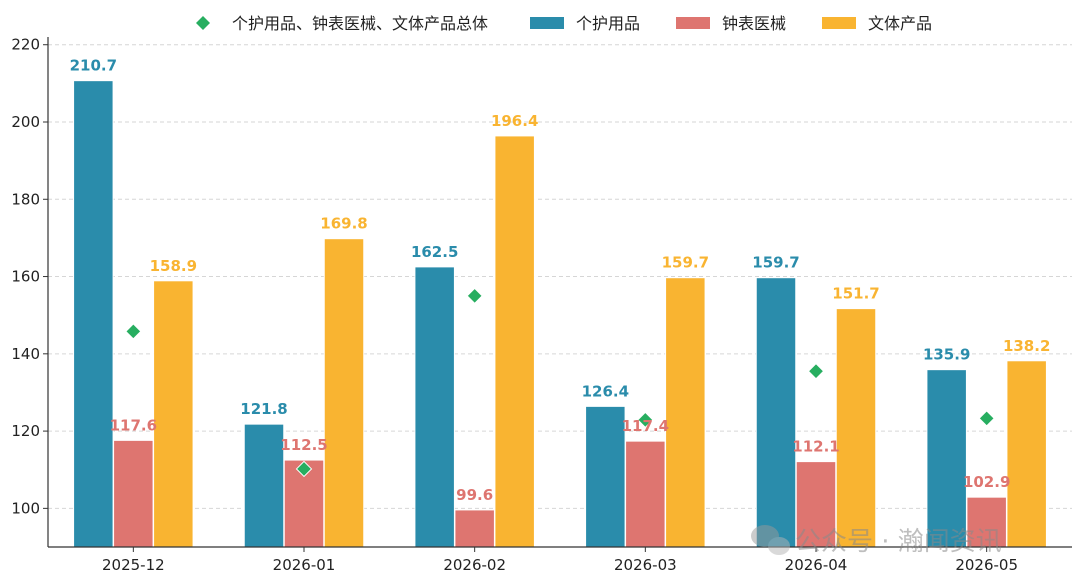  Describe the element at coordinates (25, 199) in the screenshot. I see `y-tick-label: 180` at that location.